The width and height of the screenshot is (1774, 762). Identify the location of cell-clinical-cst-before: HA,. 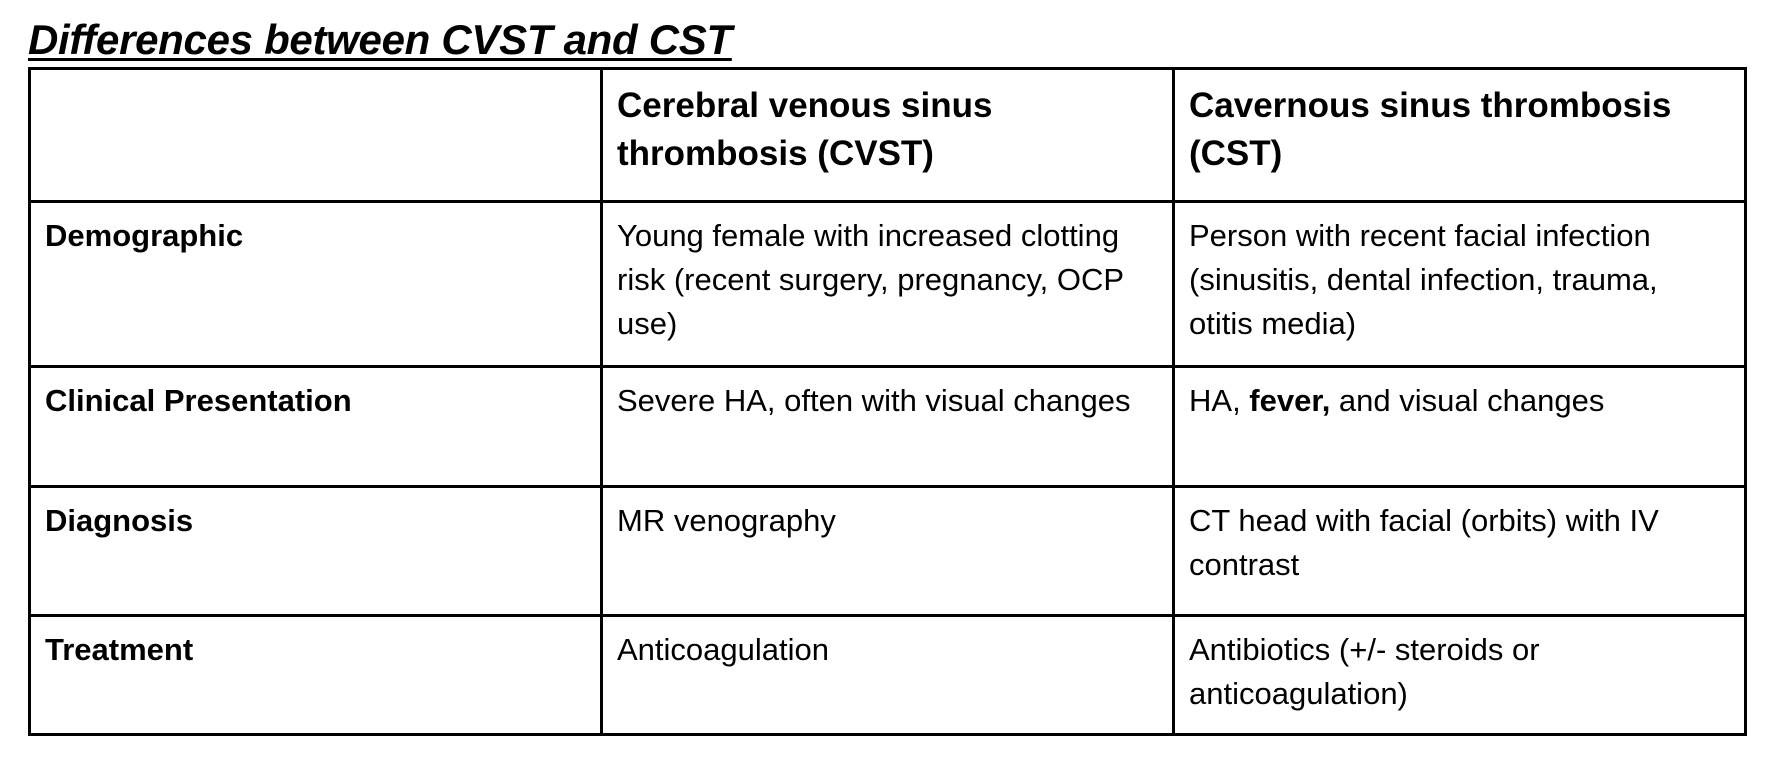
(1219, 400).